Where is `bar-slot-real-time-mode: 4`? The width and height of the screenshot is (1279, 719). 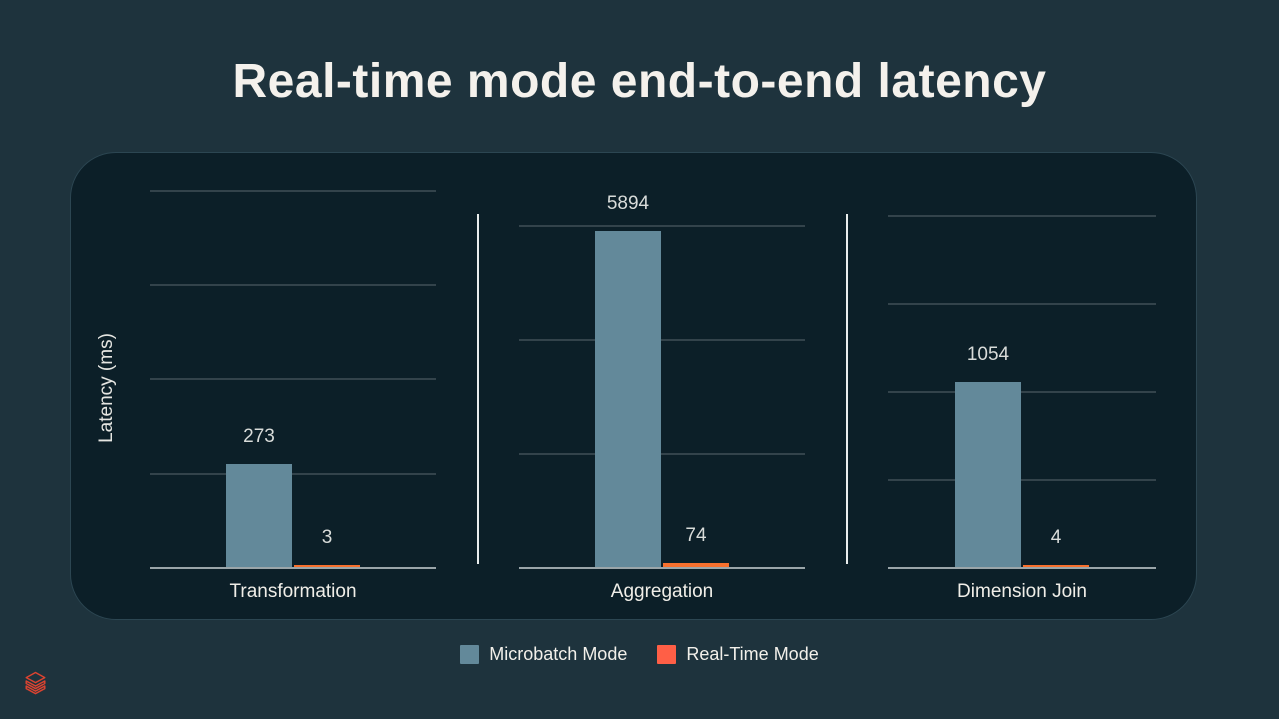
bar-slot-real-time-mode: 4 is located at coordinates (1056, 547).